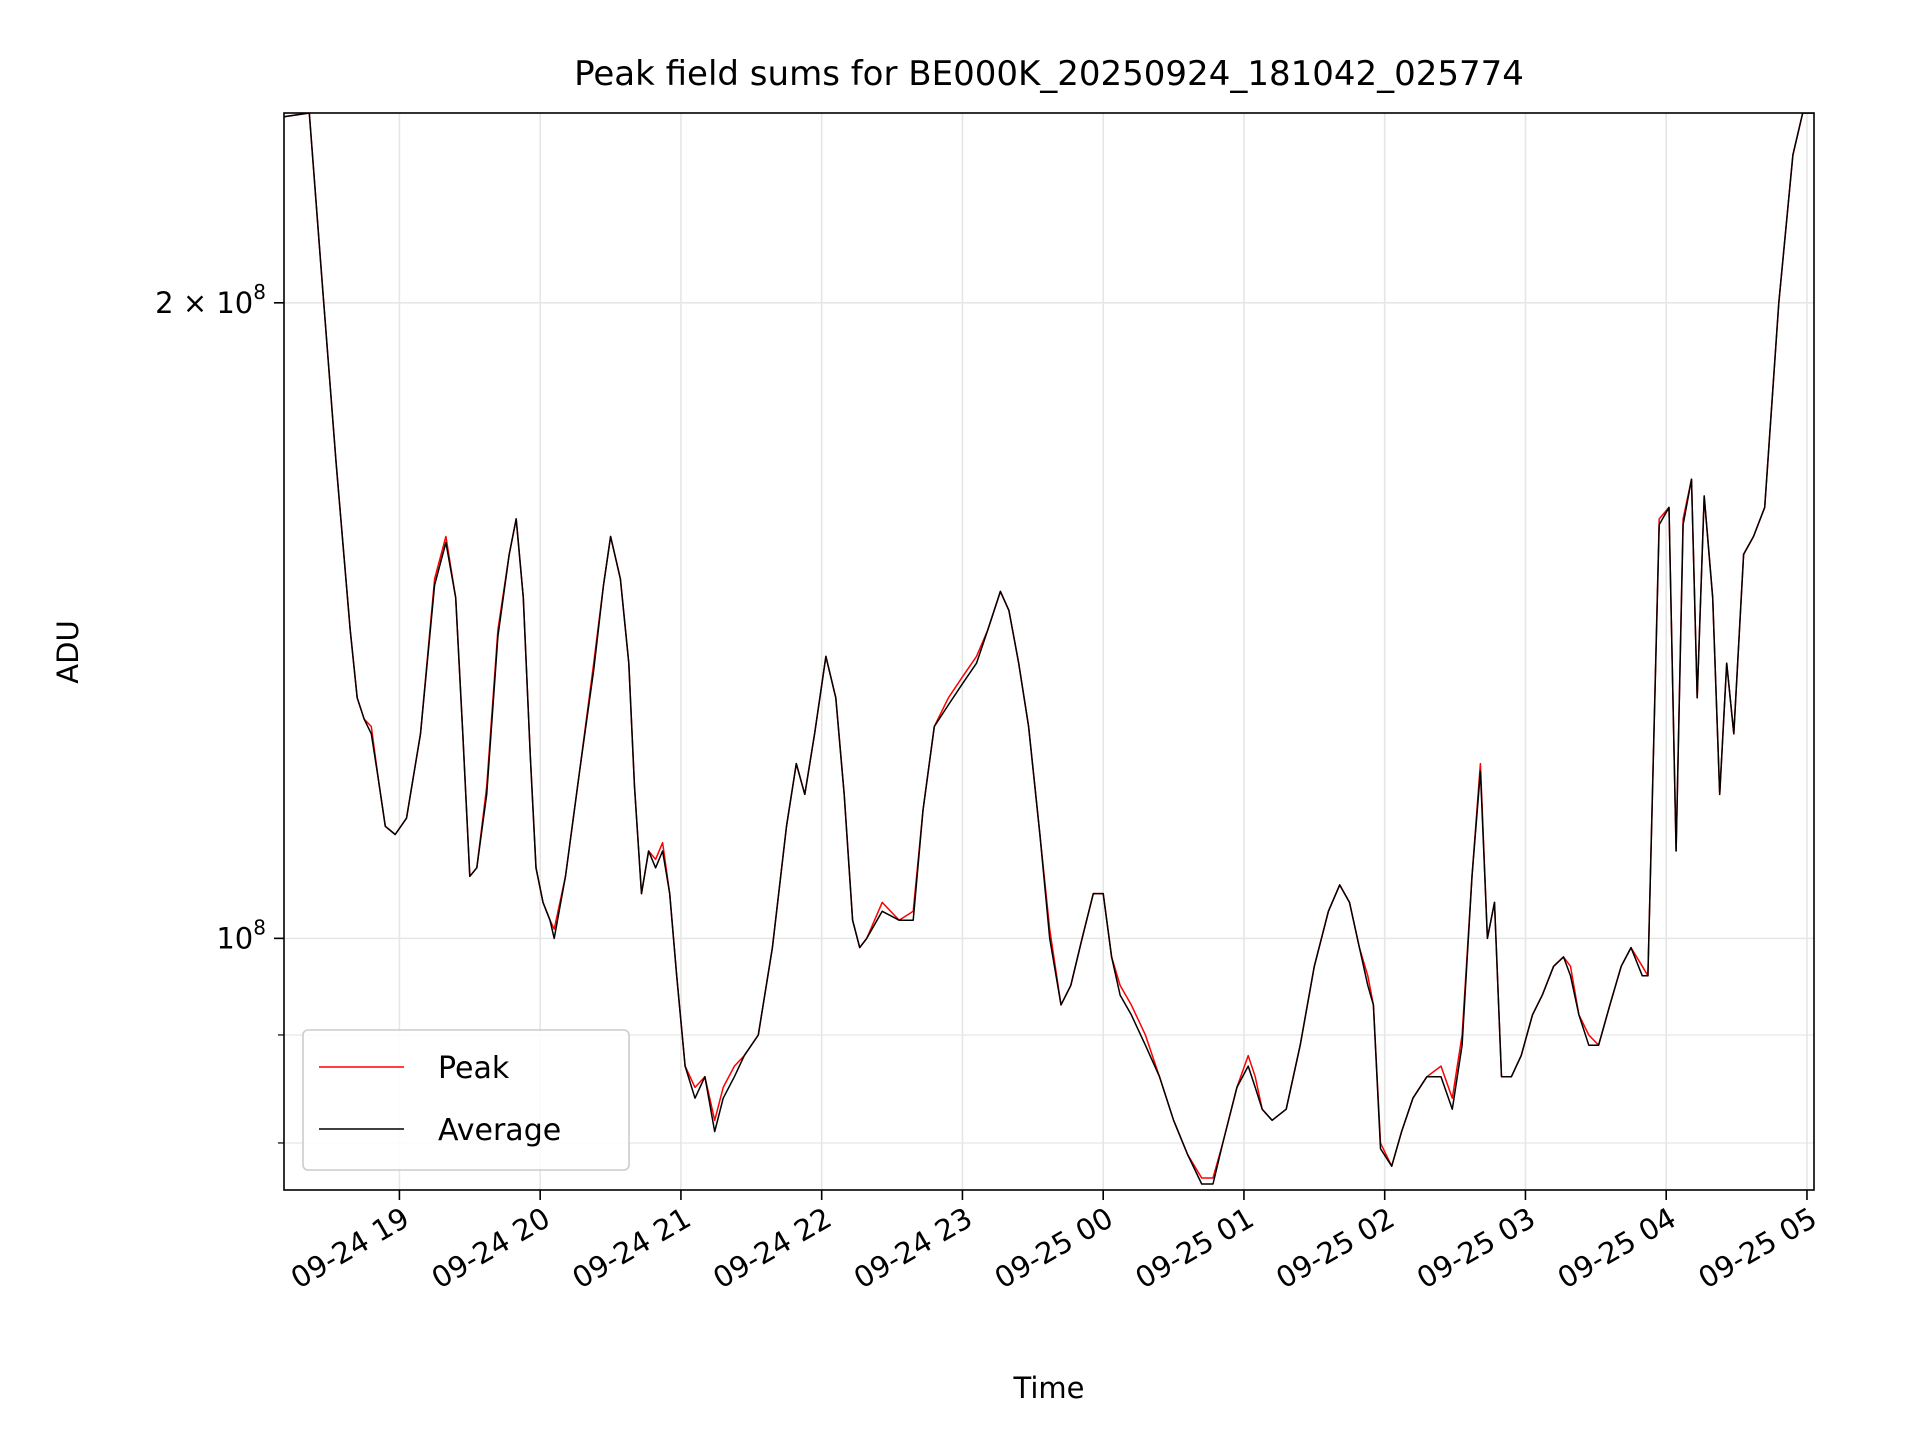  I want to click on legend-peak-label: Peak, so click(474, 1068).